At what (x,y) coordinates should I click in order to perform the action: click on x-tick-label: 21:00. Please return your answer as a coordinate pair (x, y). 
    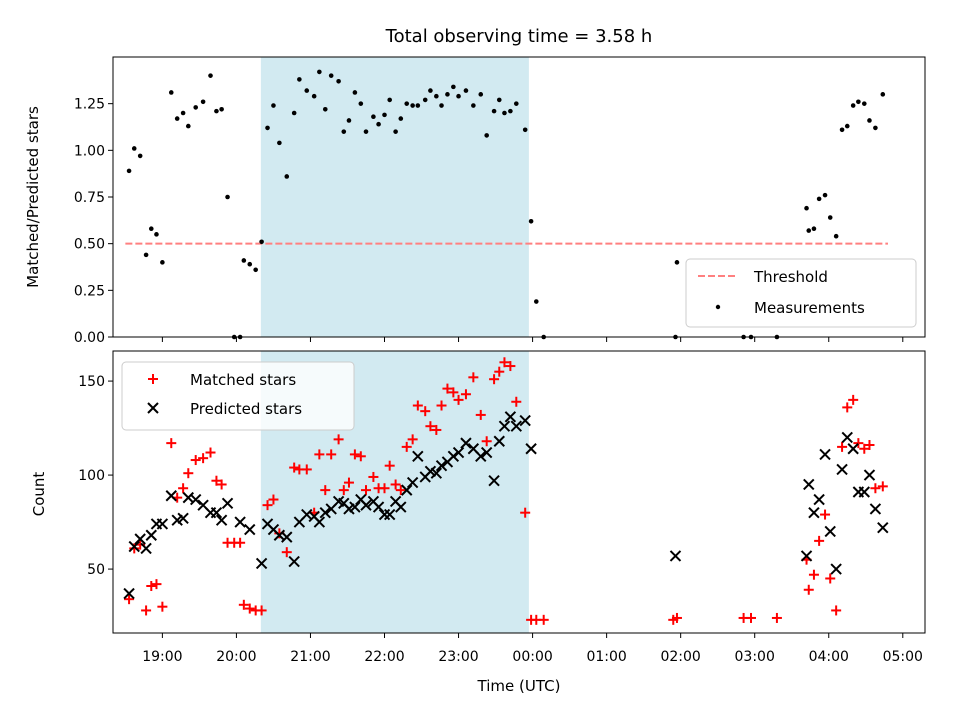
    Looking at the image, I should click on (310, 657).